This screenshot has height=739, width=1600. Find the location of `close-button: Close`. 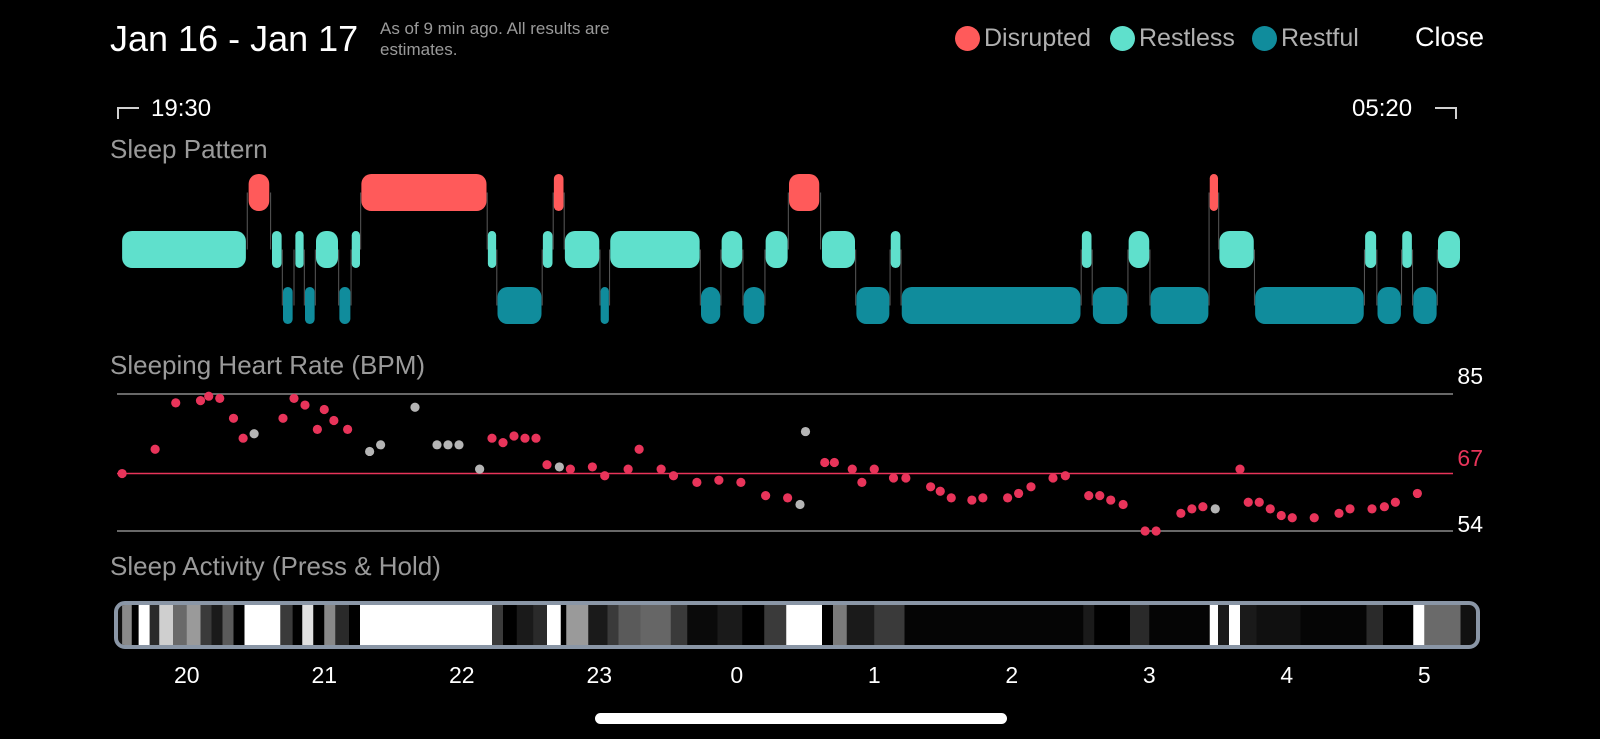

close-button: Close is located at coordinates (1450, 37).